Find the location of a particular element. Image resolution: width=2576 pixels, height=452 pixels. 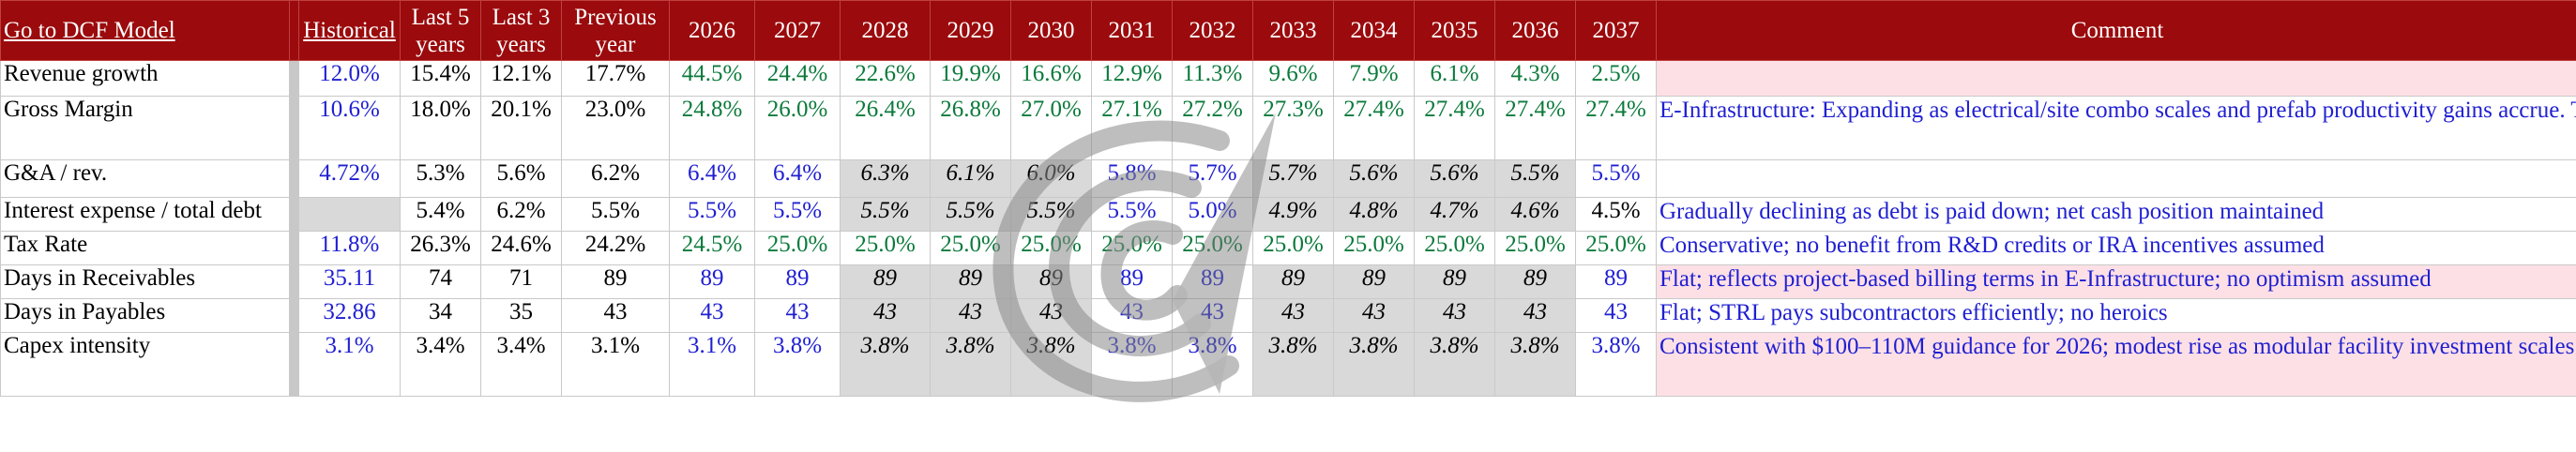

year-cell: 3.1% is located at coordinates (712, 364).